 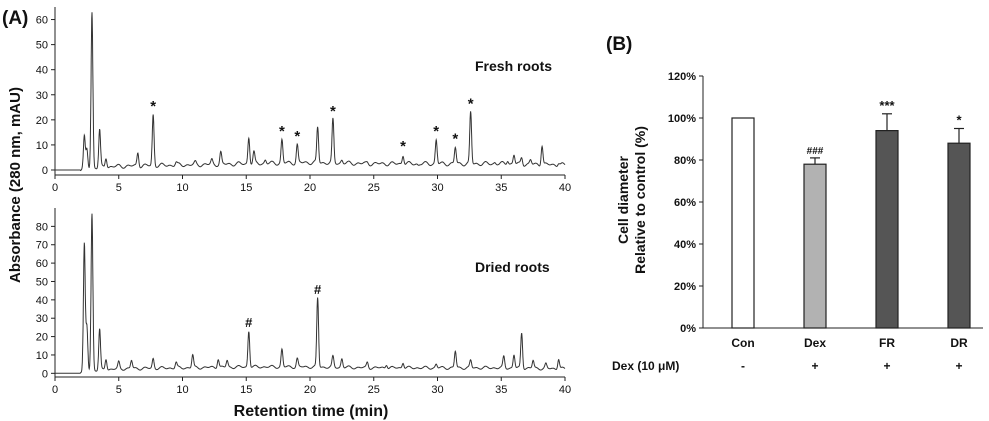 I want to click on bar-category-label: DR, so click(x=959, y=343).